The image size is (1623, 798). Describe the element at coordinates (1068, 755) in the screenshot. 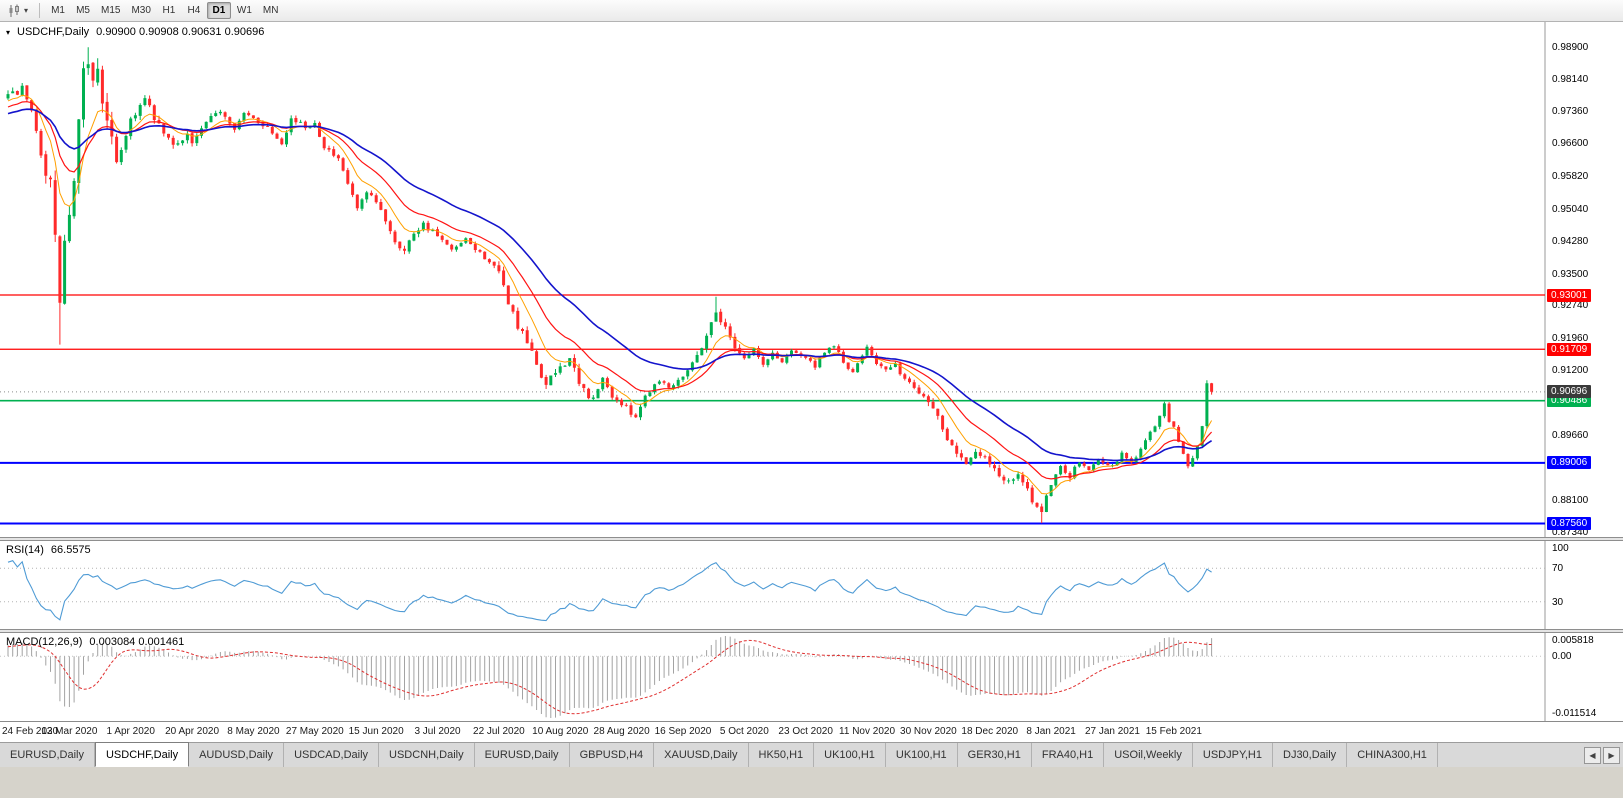

I see `chart-tab-fra40-h1: FRA40,H1` at that location.